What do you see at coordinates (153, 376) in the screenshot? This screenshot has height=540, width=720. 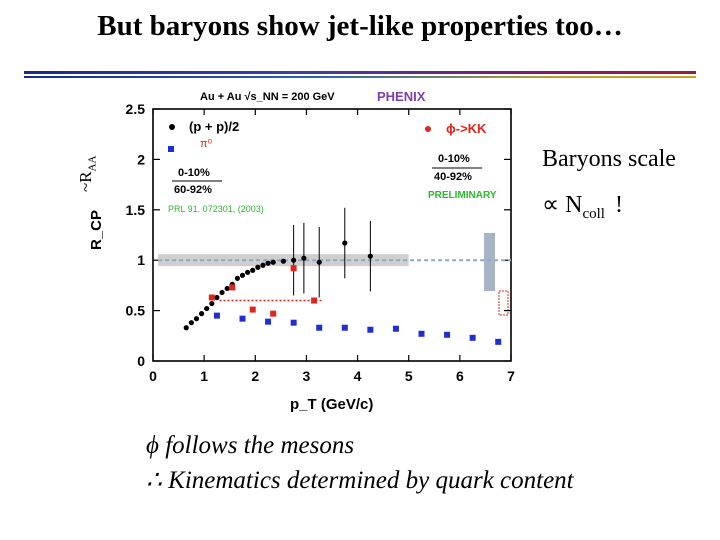 I see `x-tick-label: 0` at bounding box center [153, 376].